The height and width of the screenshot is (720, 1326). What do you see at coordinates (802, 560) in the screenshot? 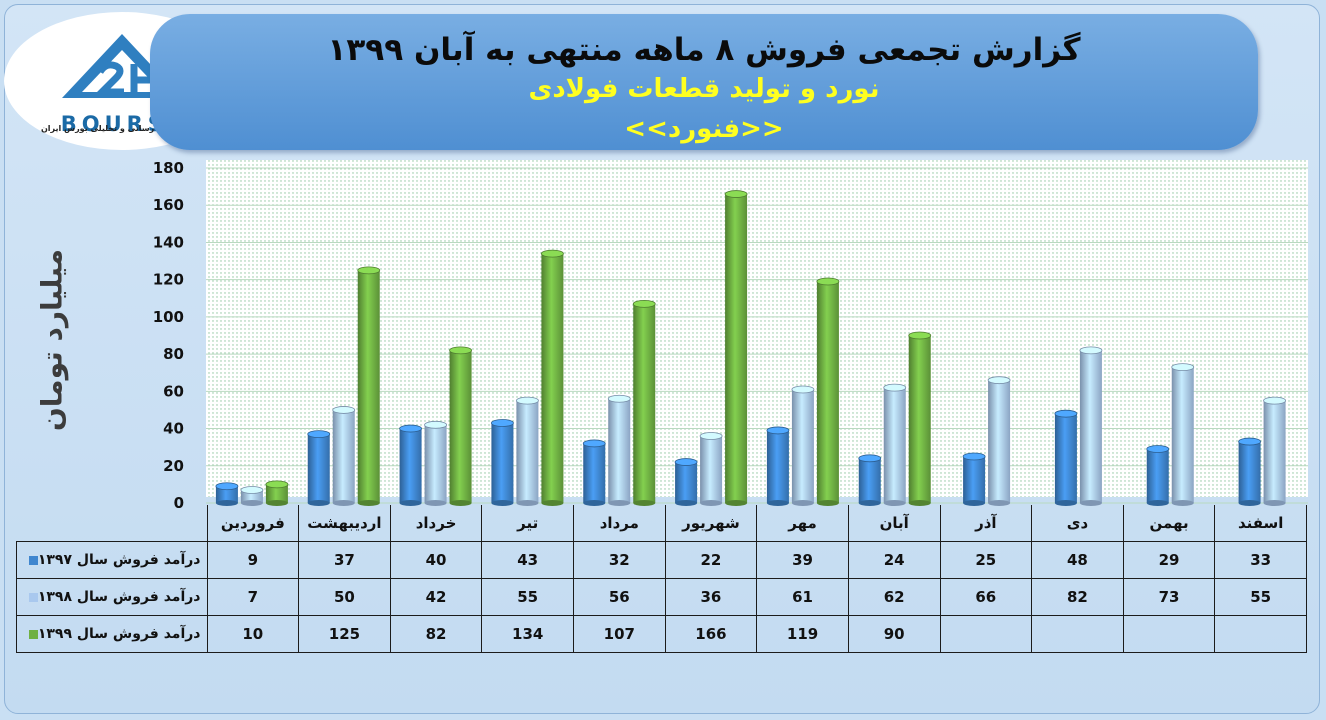
I see `data-label: 39` at bounding box center [802, 560].